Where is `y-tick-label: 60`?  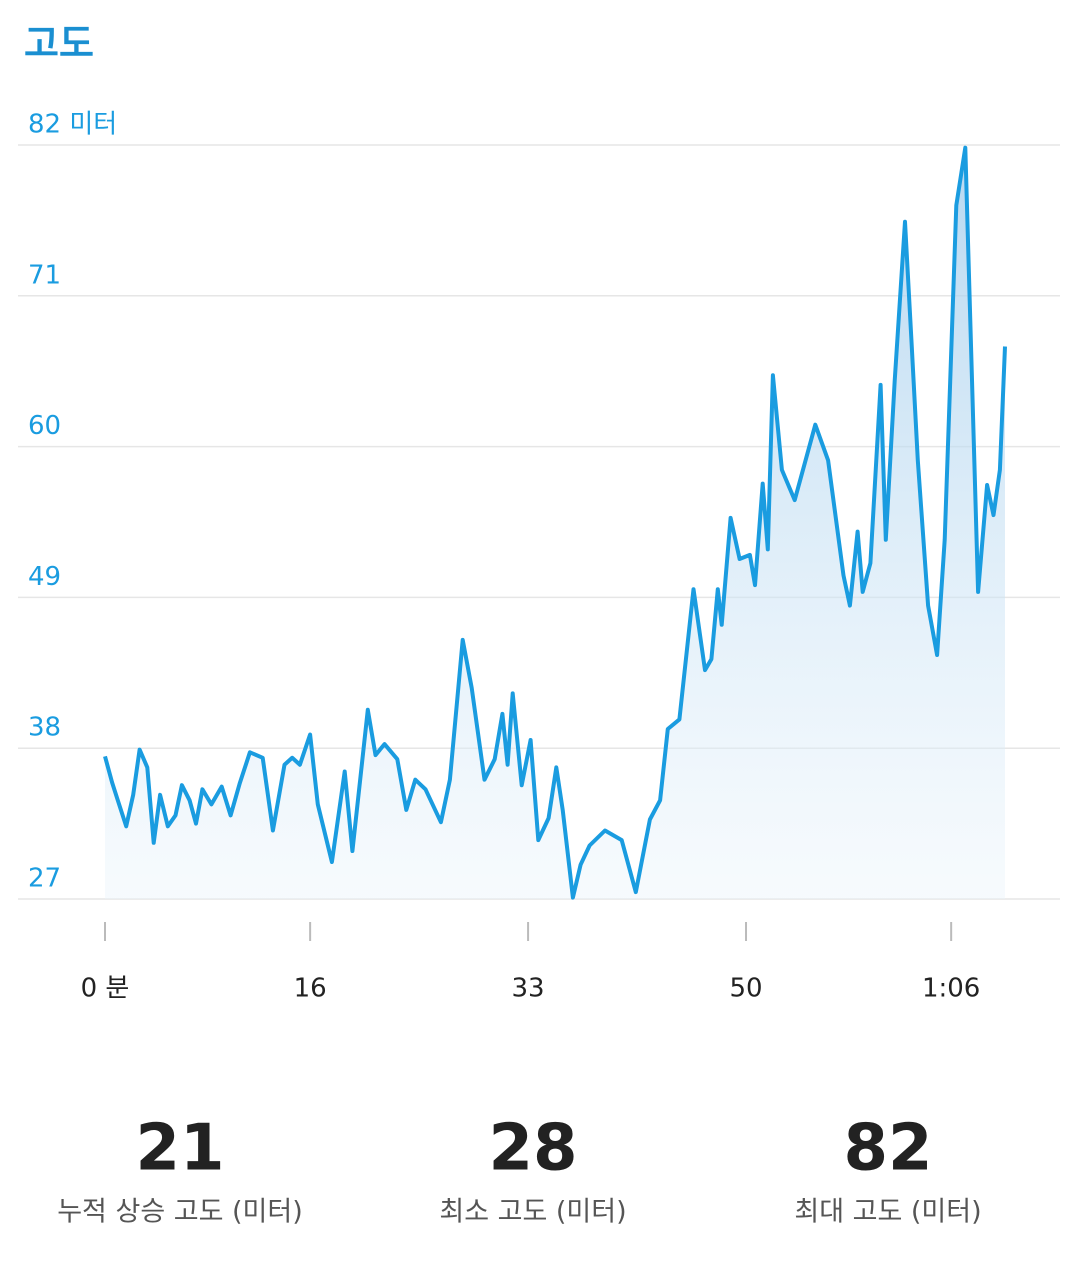
y-tick-label: 60 is located at coordinates (44, 426).